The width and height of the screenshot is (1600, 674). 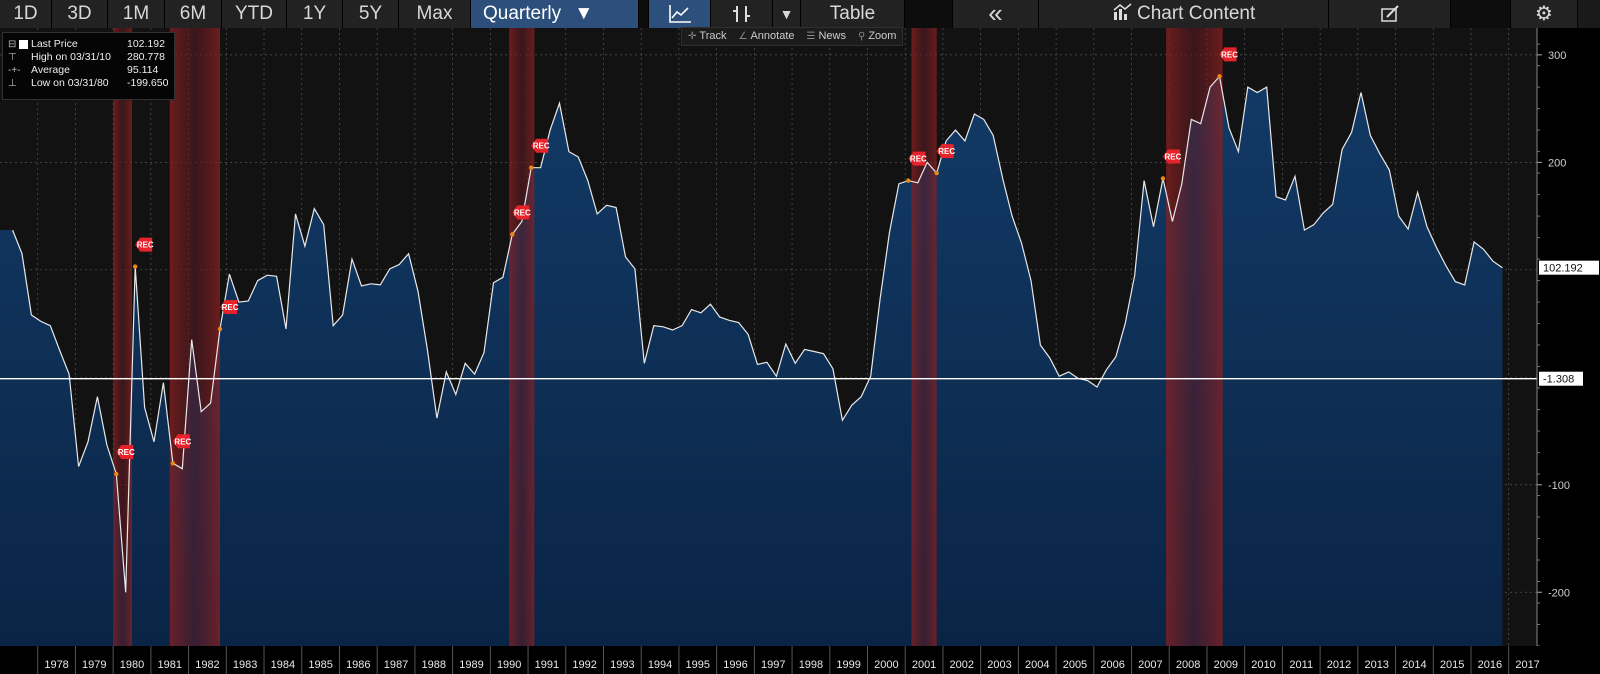 I want to click on legend-label: Low on 03/31/80, so click(x=70, y=83).